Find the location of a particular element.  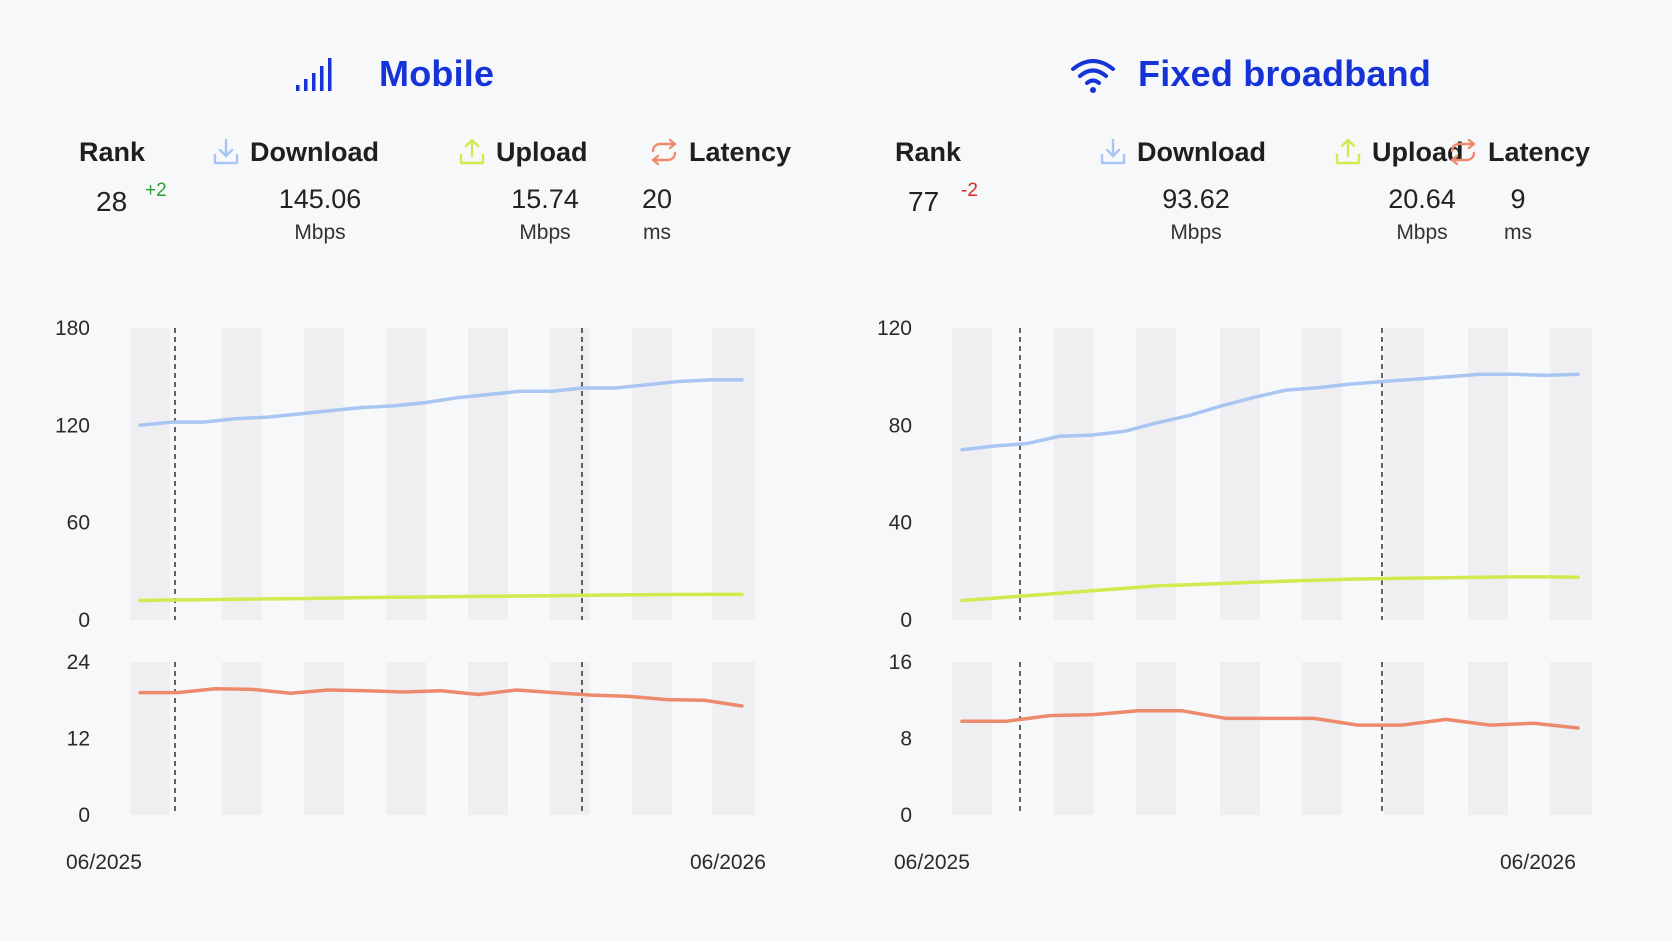

upper-y-tick-label: 60 is located at coordinates (78, 523).